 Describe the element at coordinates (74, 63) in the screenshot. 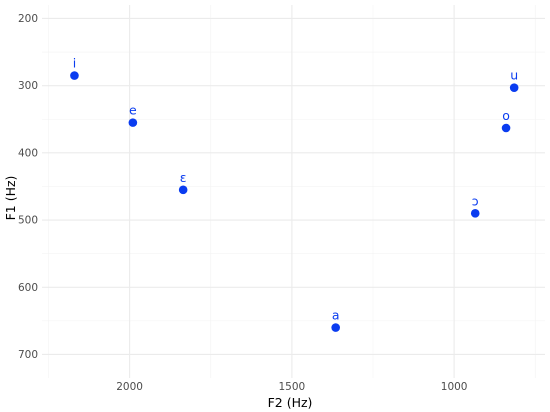

I see `point-label: i` at that location.